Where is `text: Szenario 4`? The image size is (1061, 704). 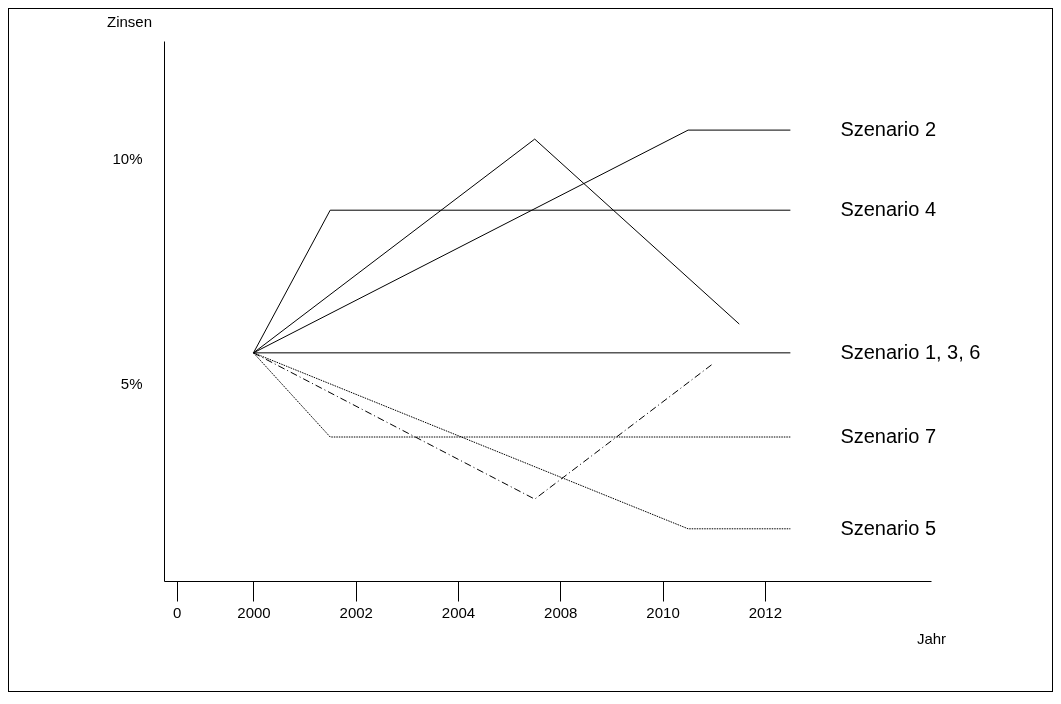
text: Szenario 4 is located at coordinates (888, 209).